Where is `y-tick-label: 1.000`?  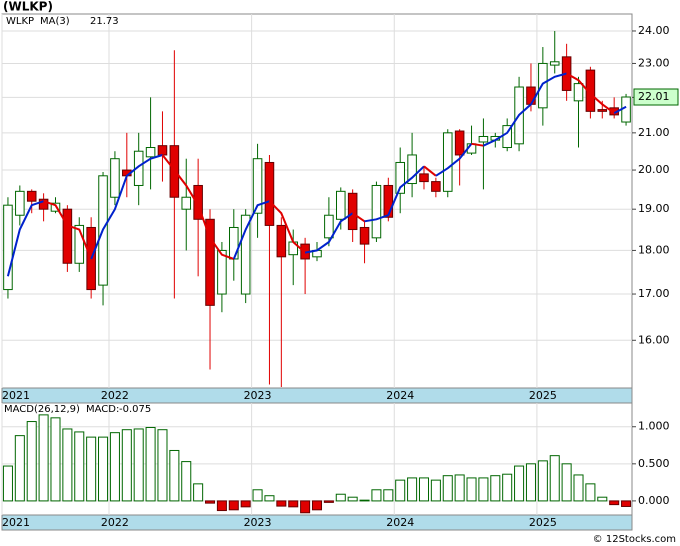 y-tick-label: 1.000 is located at coordinates (654, 426).